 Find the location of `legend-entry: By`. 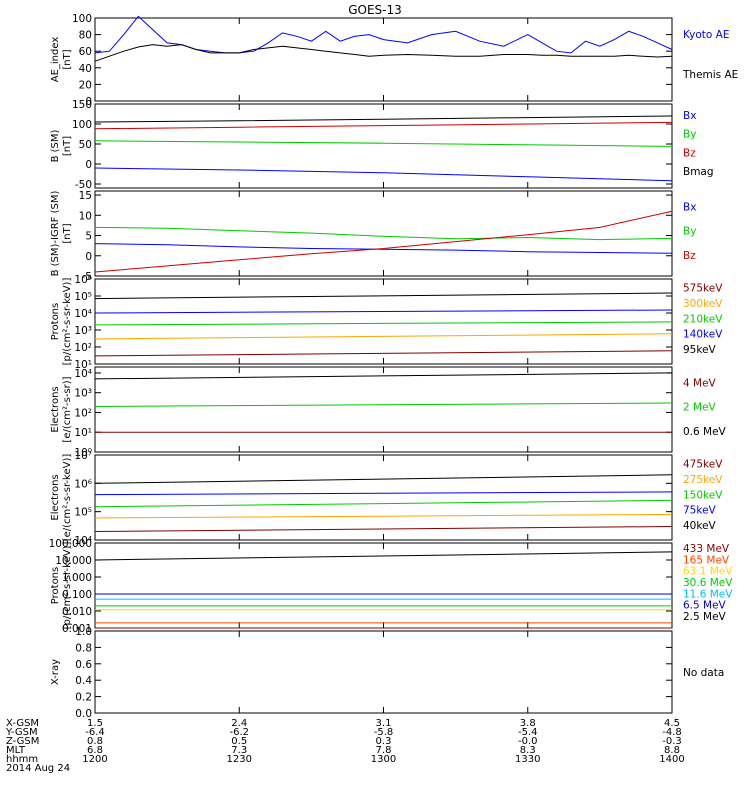

legend-entry: By is located at coordinates (689, 135).